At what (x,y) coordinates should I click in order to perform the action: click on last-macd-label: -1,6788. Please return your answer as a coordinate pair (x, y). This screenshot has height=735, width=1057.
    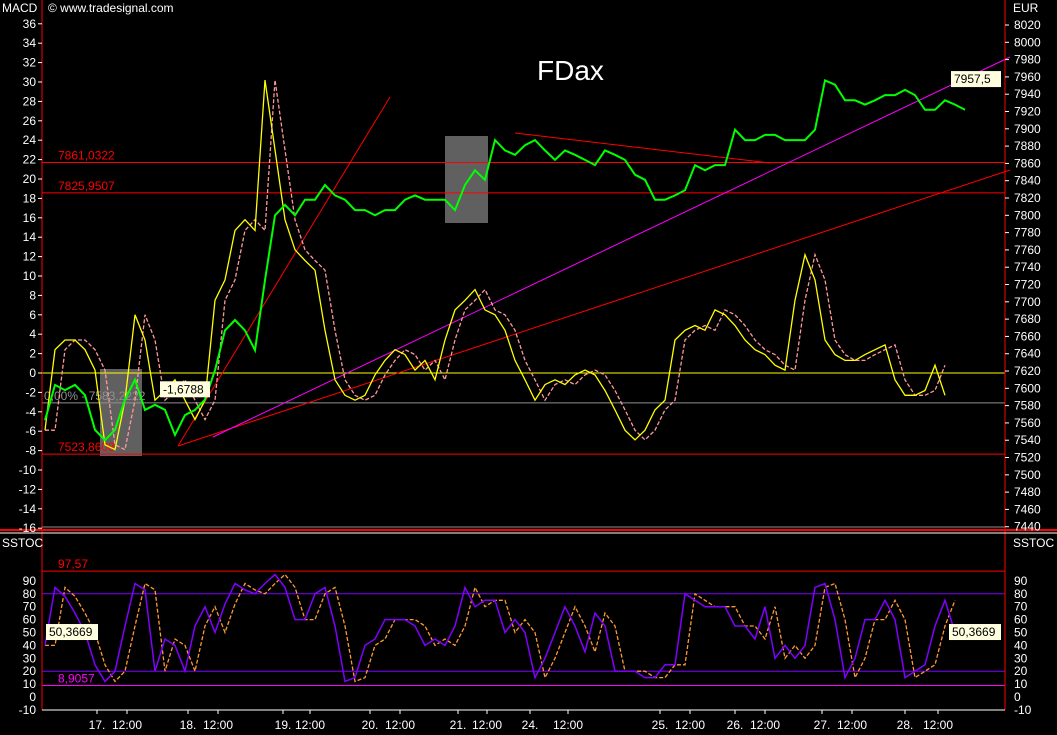
    Looking at the image, I should click on (183, 389).